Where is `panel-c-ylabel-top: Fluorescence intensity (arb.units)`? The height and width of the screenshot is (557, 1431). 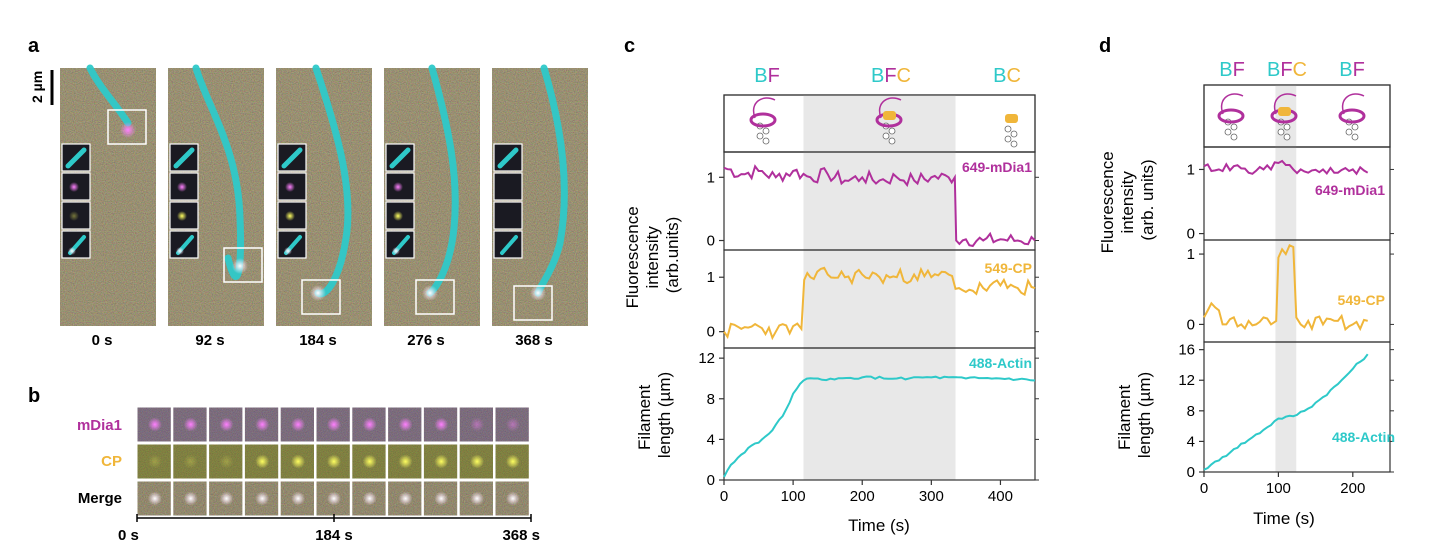 panel-c-ylabel-top: Fluorescence intensity (arb.units) is located at coordinates (652, 255).